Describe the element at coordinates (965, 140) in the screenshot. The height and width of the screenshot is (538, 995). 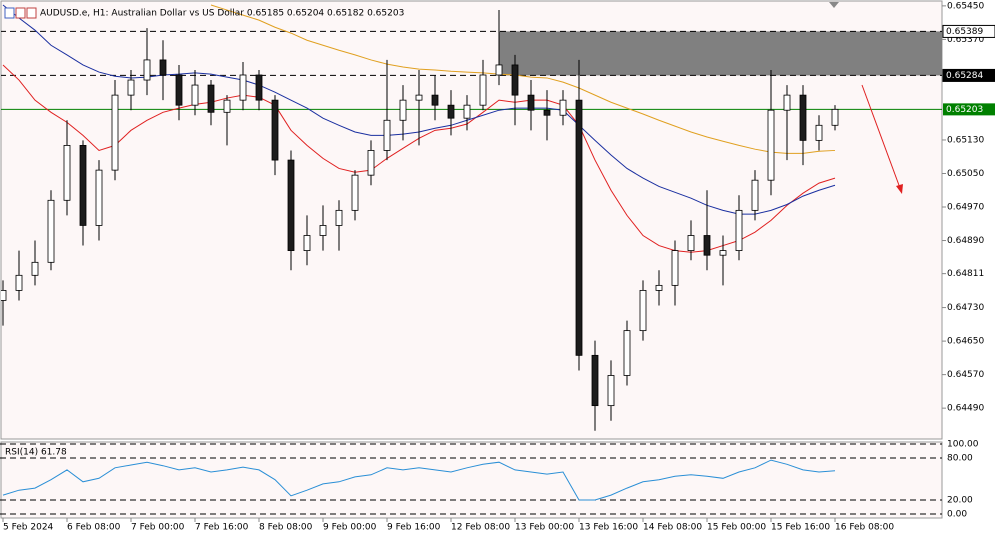
I see `y-tick-label: 0.65130` at that location.